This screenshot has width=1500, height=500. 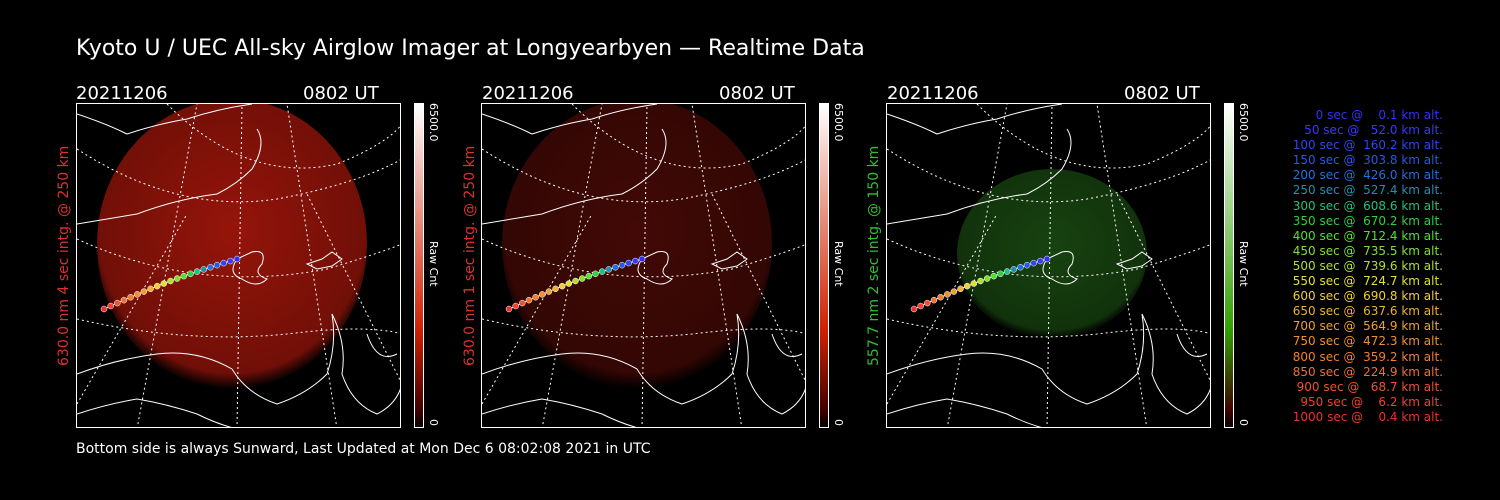 I want to click on legend-entry: 900 sec @ 68.7 km alt., so click(x=1367, y=386).